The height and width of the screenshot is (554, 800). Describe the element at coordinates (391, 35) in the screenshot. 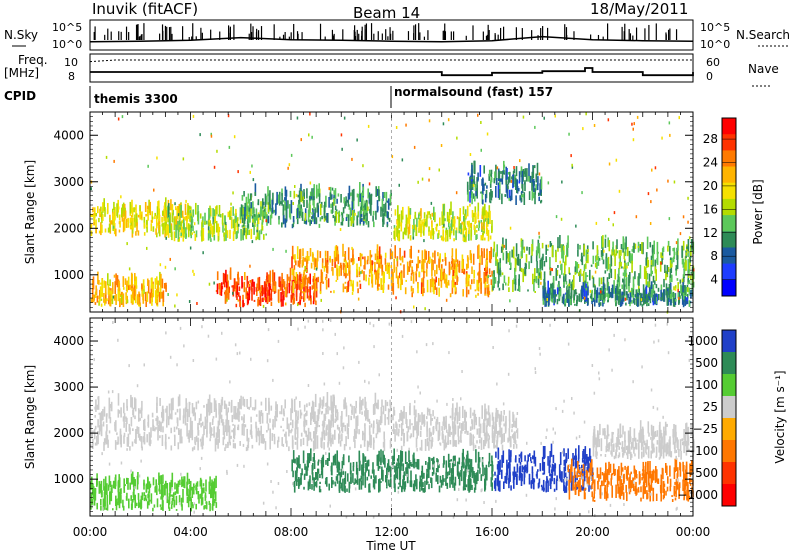

I see `noise-panel-frame` at that location.